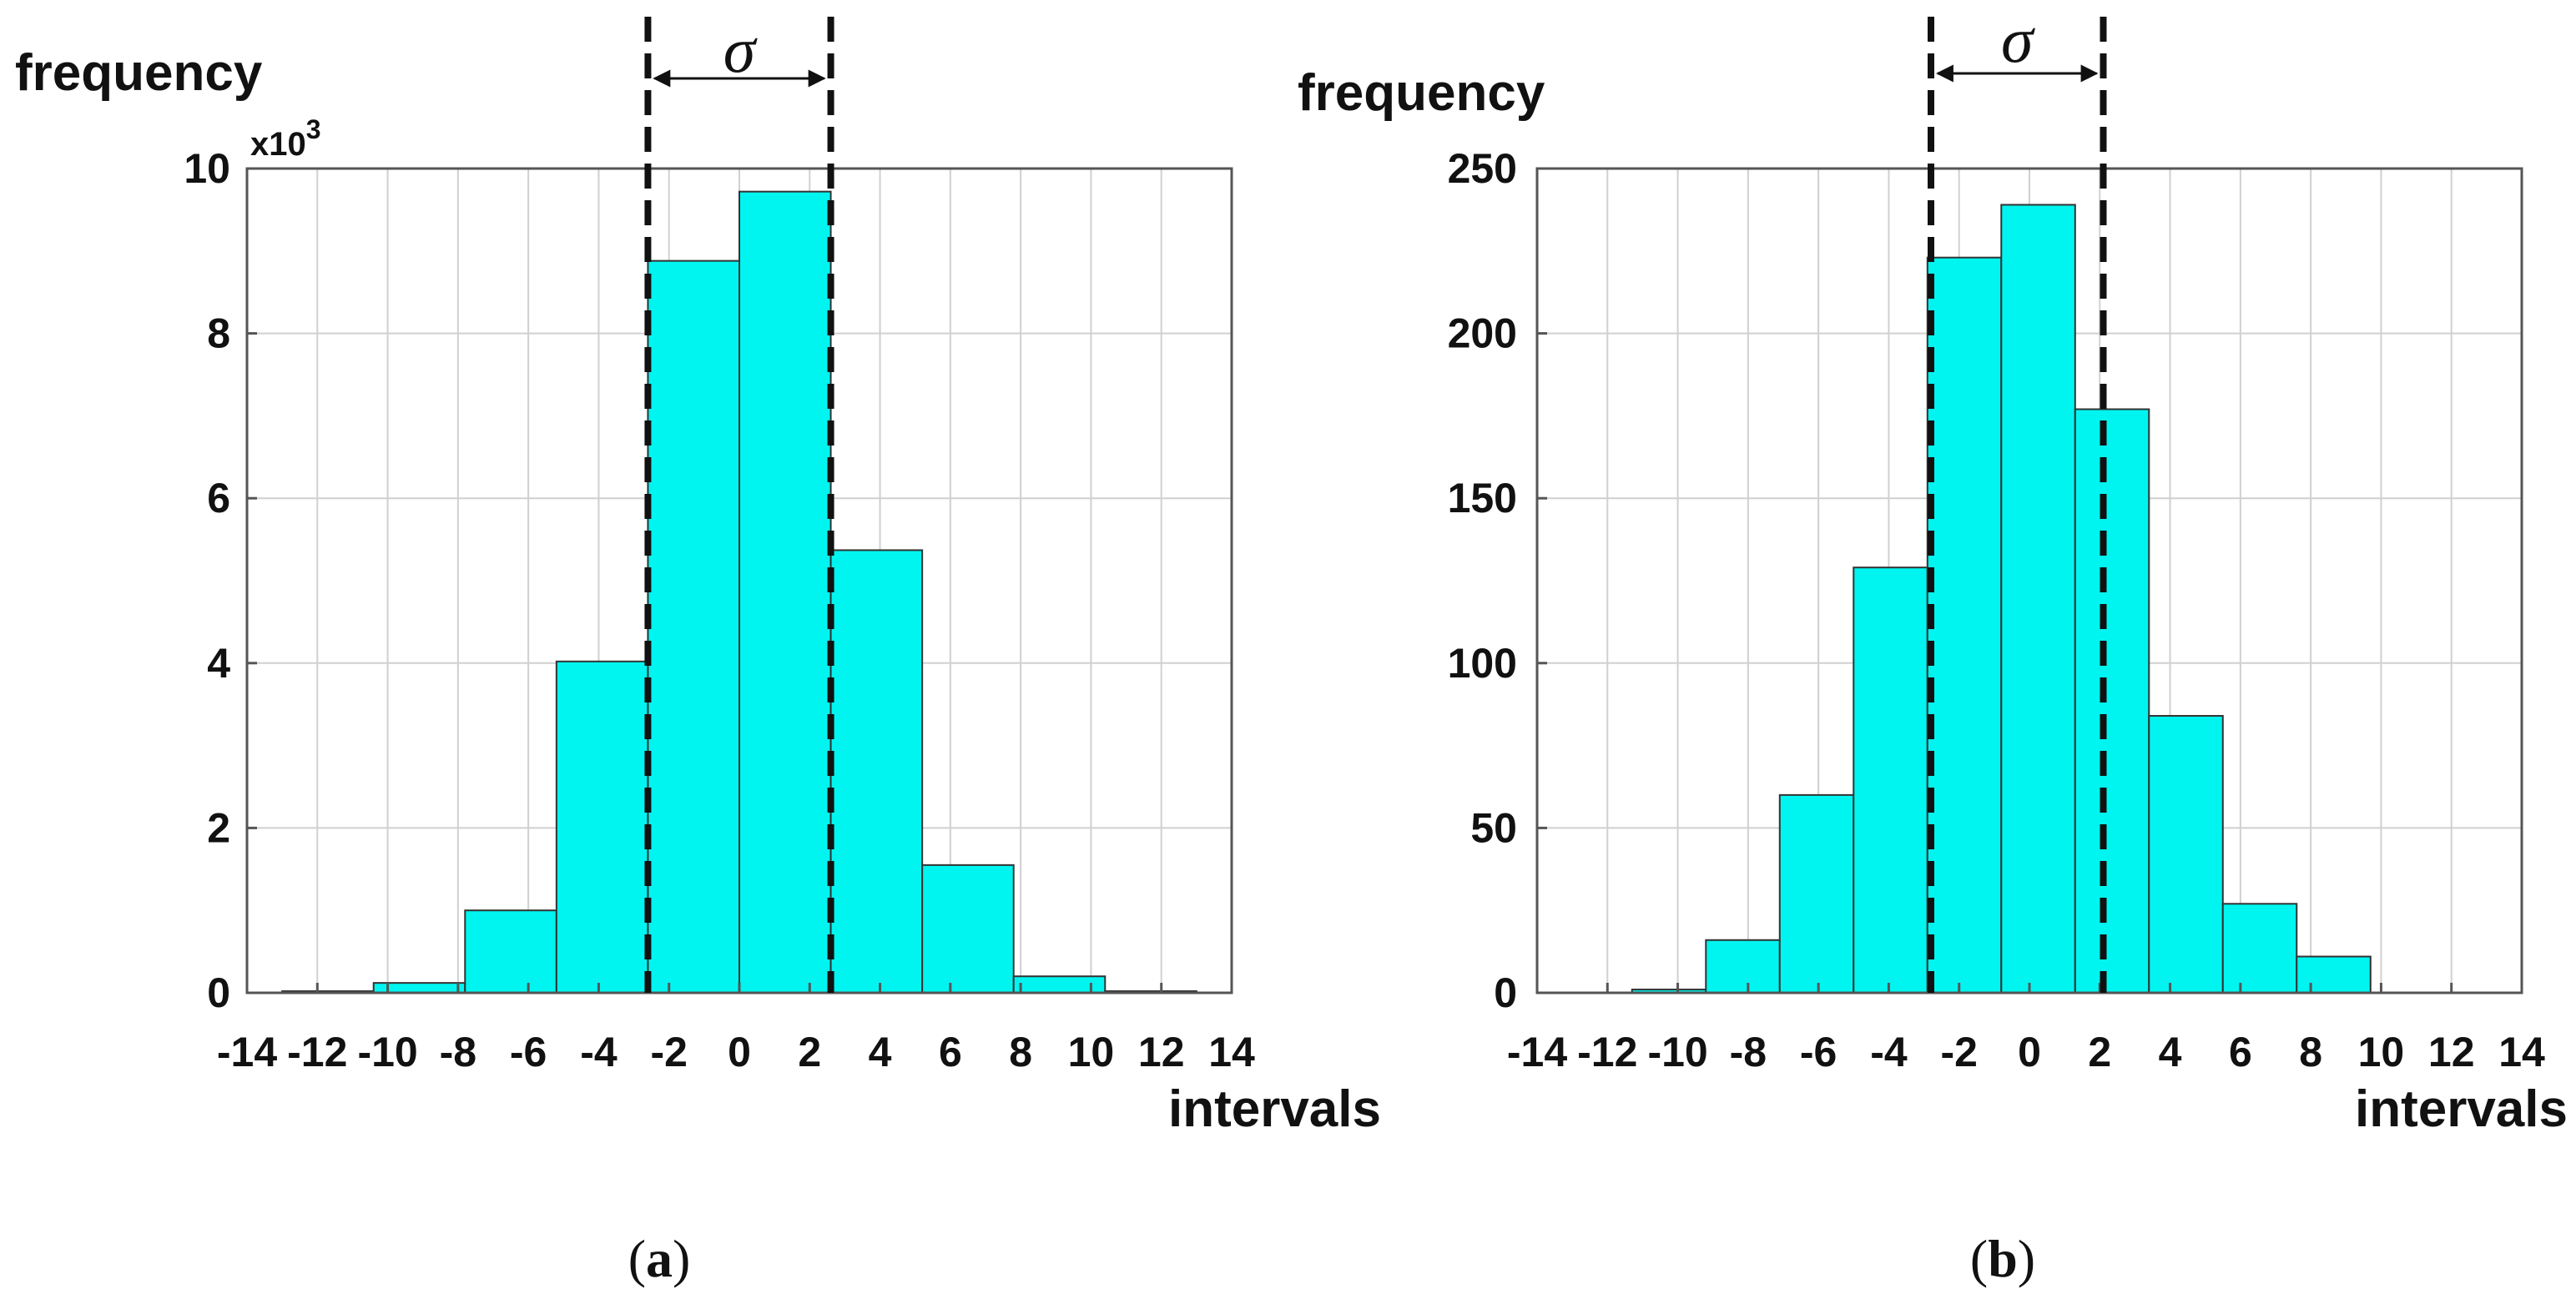 The width and height of the screenshot is (2576, 1299). I want to click on y-tick-label: 2, so click(218, 828).